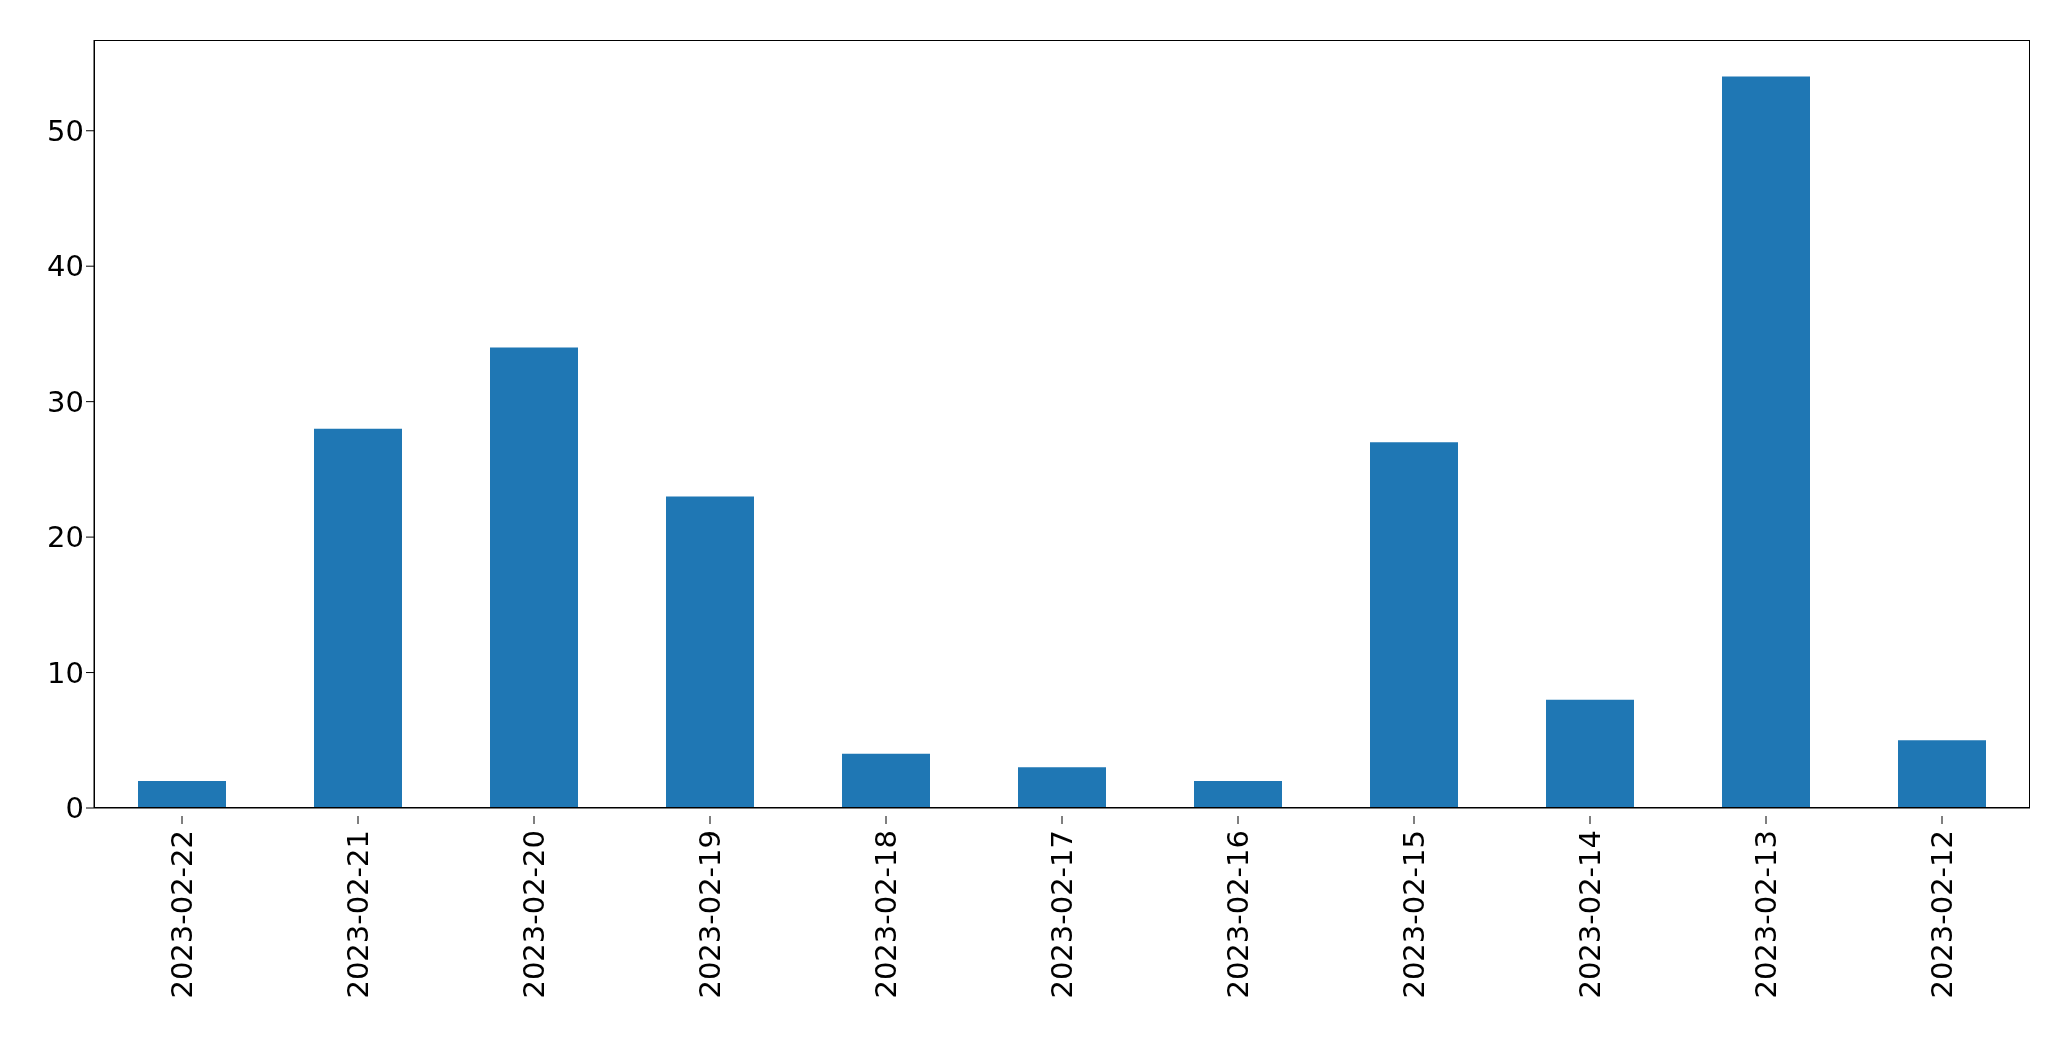 This screenshot has height=1061, width=2071. I want to click on x-tick-label: 2023-02-19, so click(710, 914).